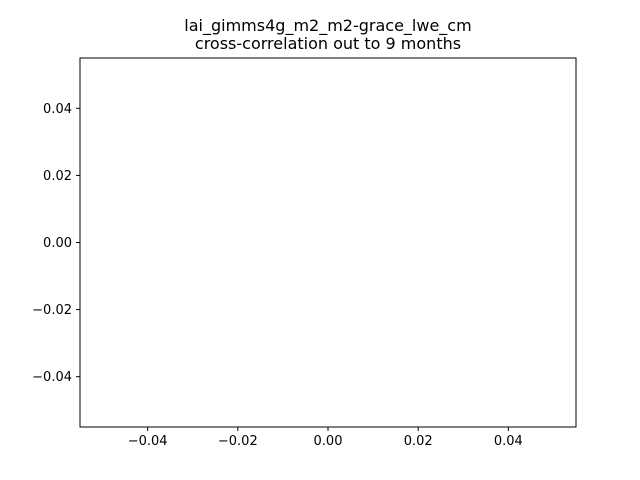  What do you see at coordinates (328, 441) in the screenshot?
I see `x-tick-label: 0.00` at bounding box center [328, 441].